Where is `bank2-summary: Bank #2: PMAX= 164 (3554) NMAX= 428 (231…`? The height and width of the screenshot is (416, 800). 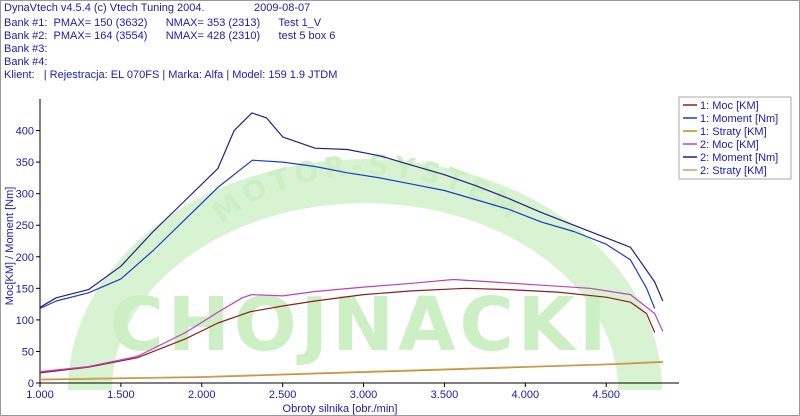 bank2-summary: Bank #2: PMAX= 164 (3554) NMAX= 428 (231… is located at coordinates (170, 36).